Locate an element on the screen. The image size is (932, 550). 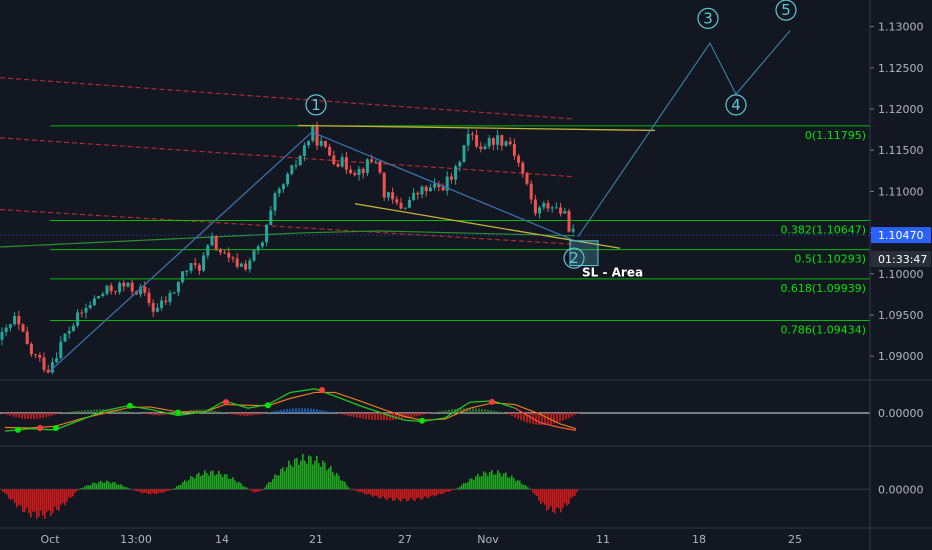
fib-level-label: 0.786(1.09434) is located at coordinates (823, 329).